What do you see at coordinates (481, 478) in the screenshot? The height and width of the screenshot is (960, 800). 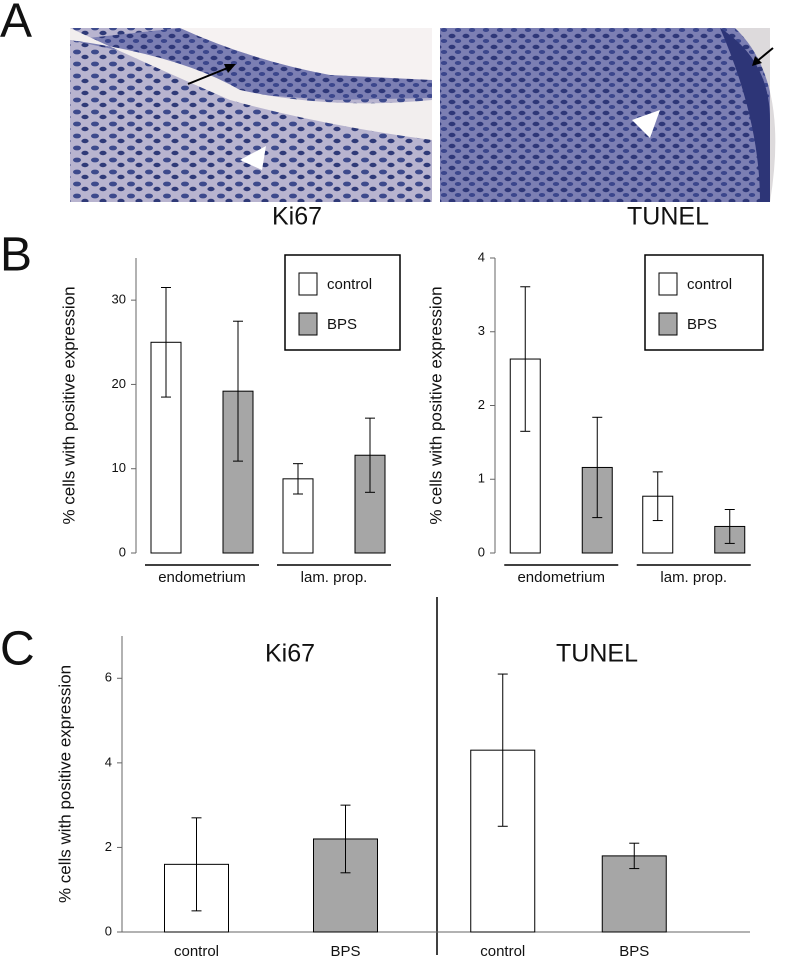 I see `y-tick-label: 1` at bounding box center [481, 478].